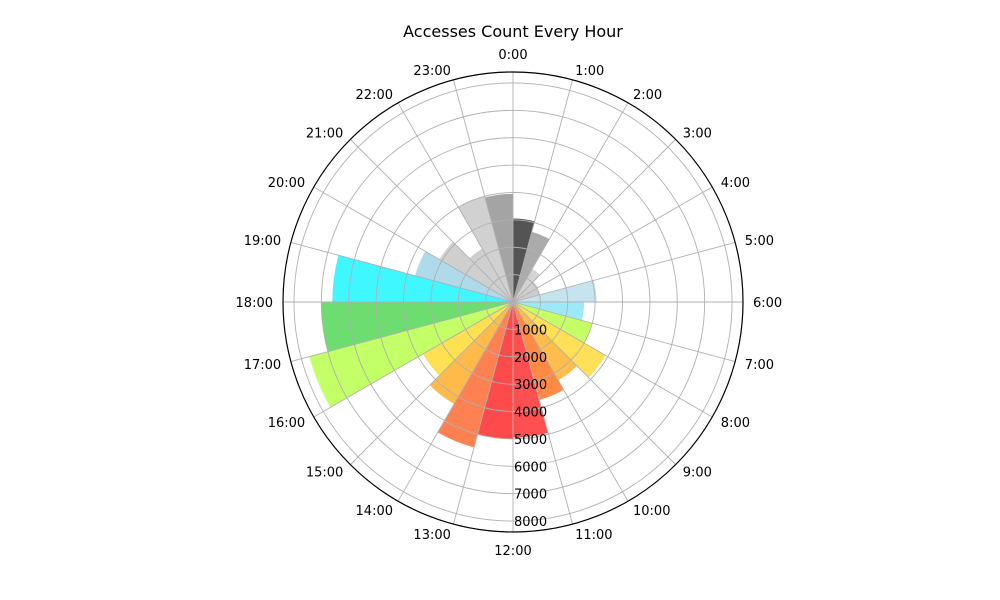  I want to click on radial-tick-label: 1000, so click(530, 330).